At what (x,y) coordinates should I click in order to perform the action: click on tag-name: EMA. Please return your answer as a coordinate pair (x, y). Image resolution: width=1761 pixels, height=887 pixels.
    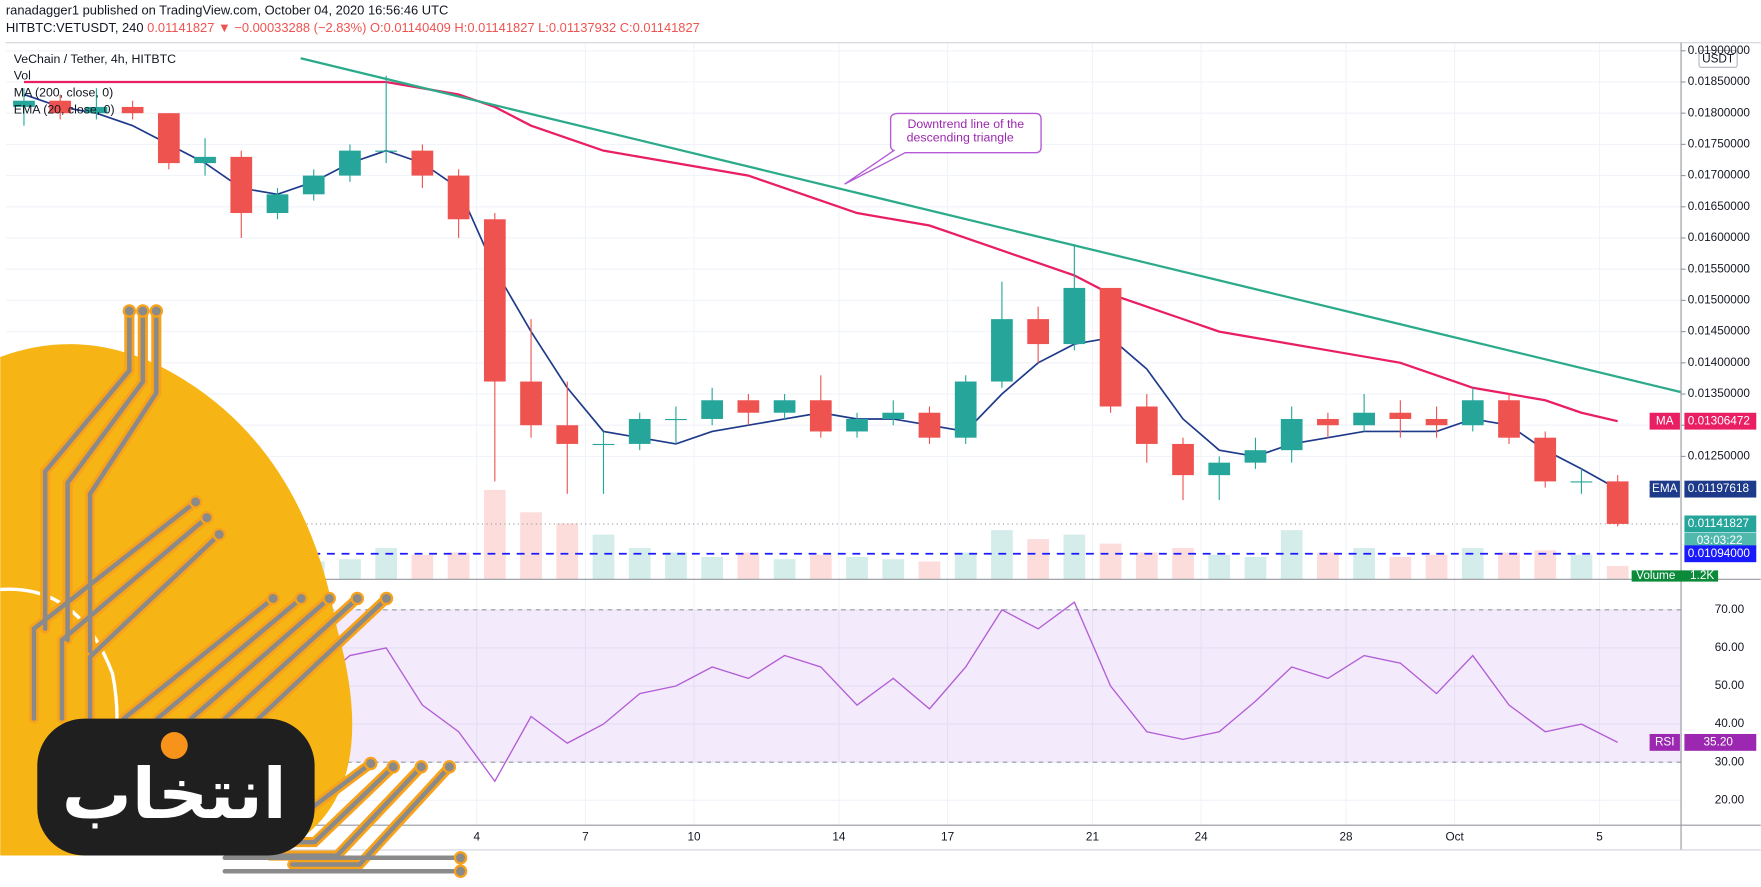
    Looking at the image, I should click on (1665, 488).